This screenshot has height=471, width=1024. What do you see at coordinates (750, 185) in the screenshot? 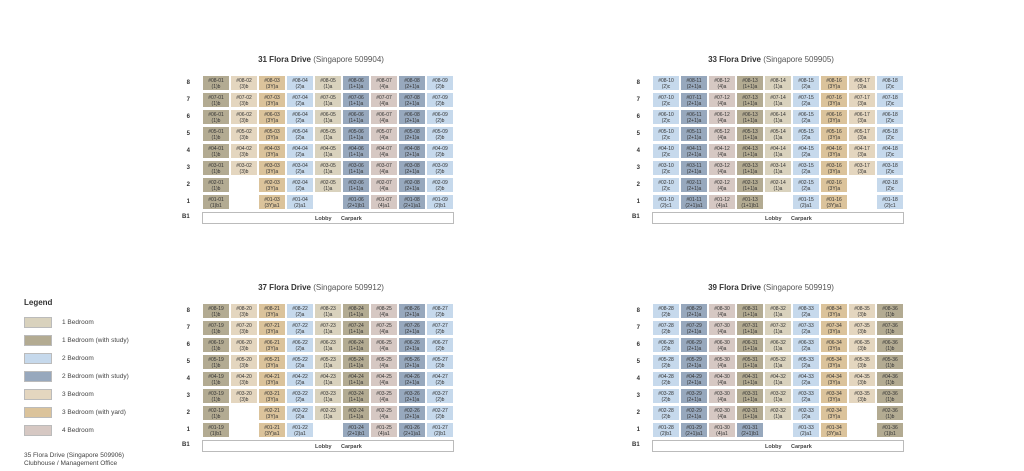
I see `unit-cell: #02-13 (1+1)a` at bounding box center [750, 185].